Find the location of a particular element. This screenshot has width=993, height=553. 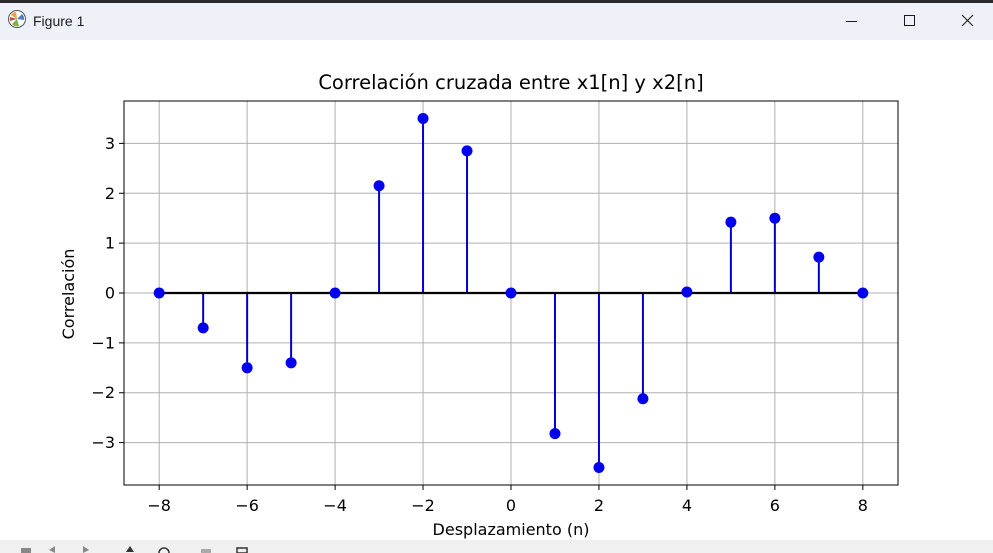

y-tick-label: −1 is located at coordinates (103, 342).